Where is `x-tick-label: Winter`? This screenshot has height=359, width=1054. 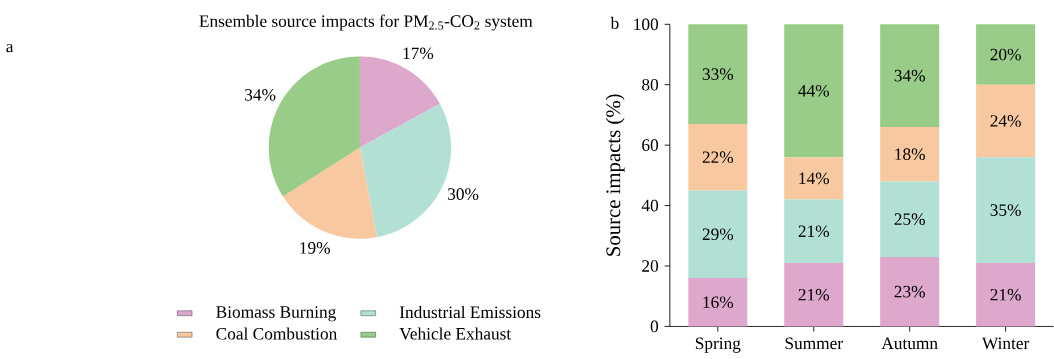
x-tick-label: Winter is located at coordinates (1005, 343).